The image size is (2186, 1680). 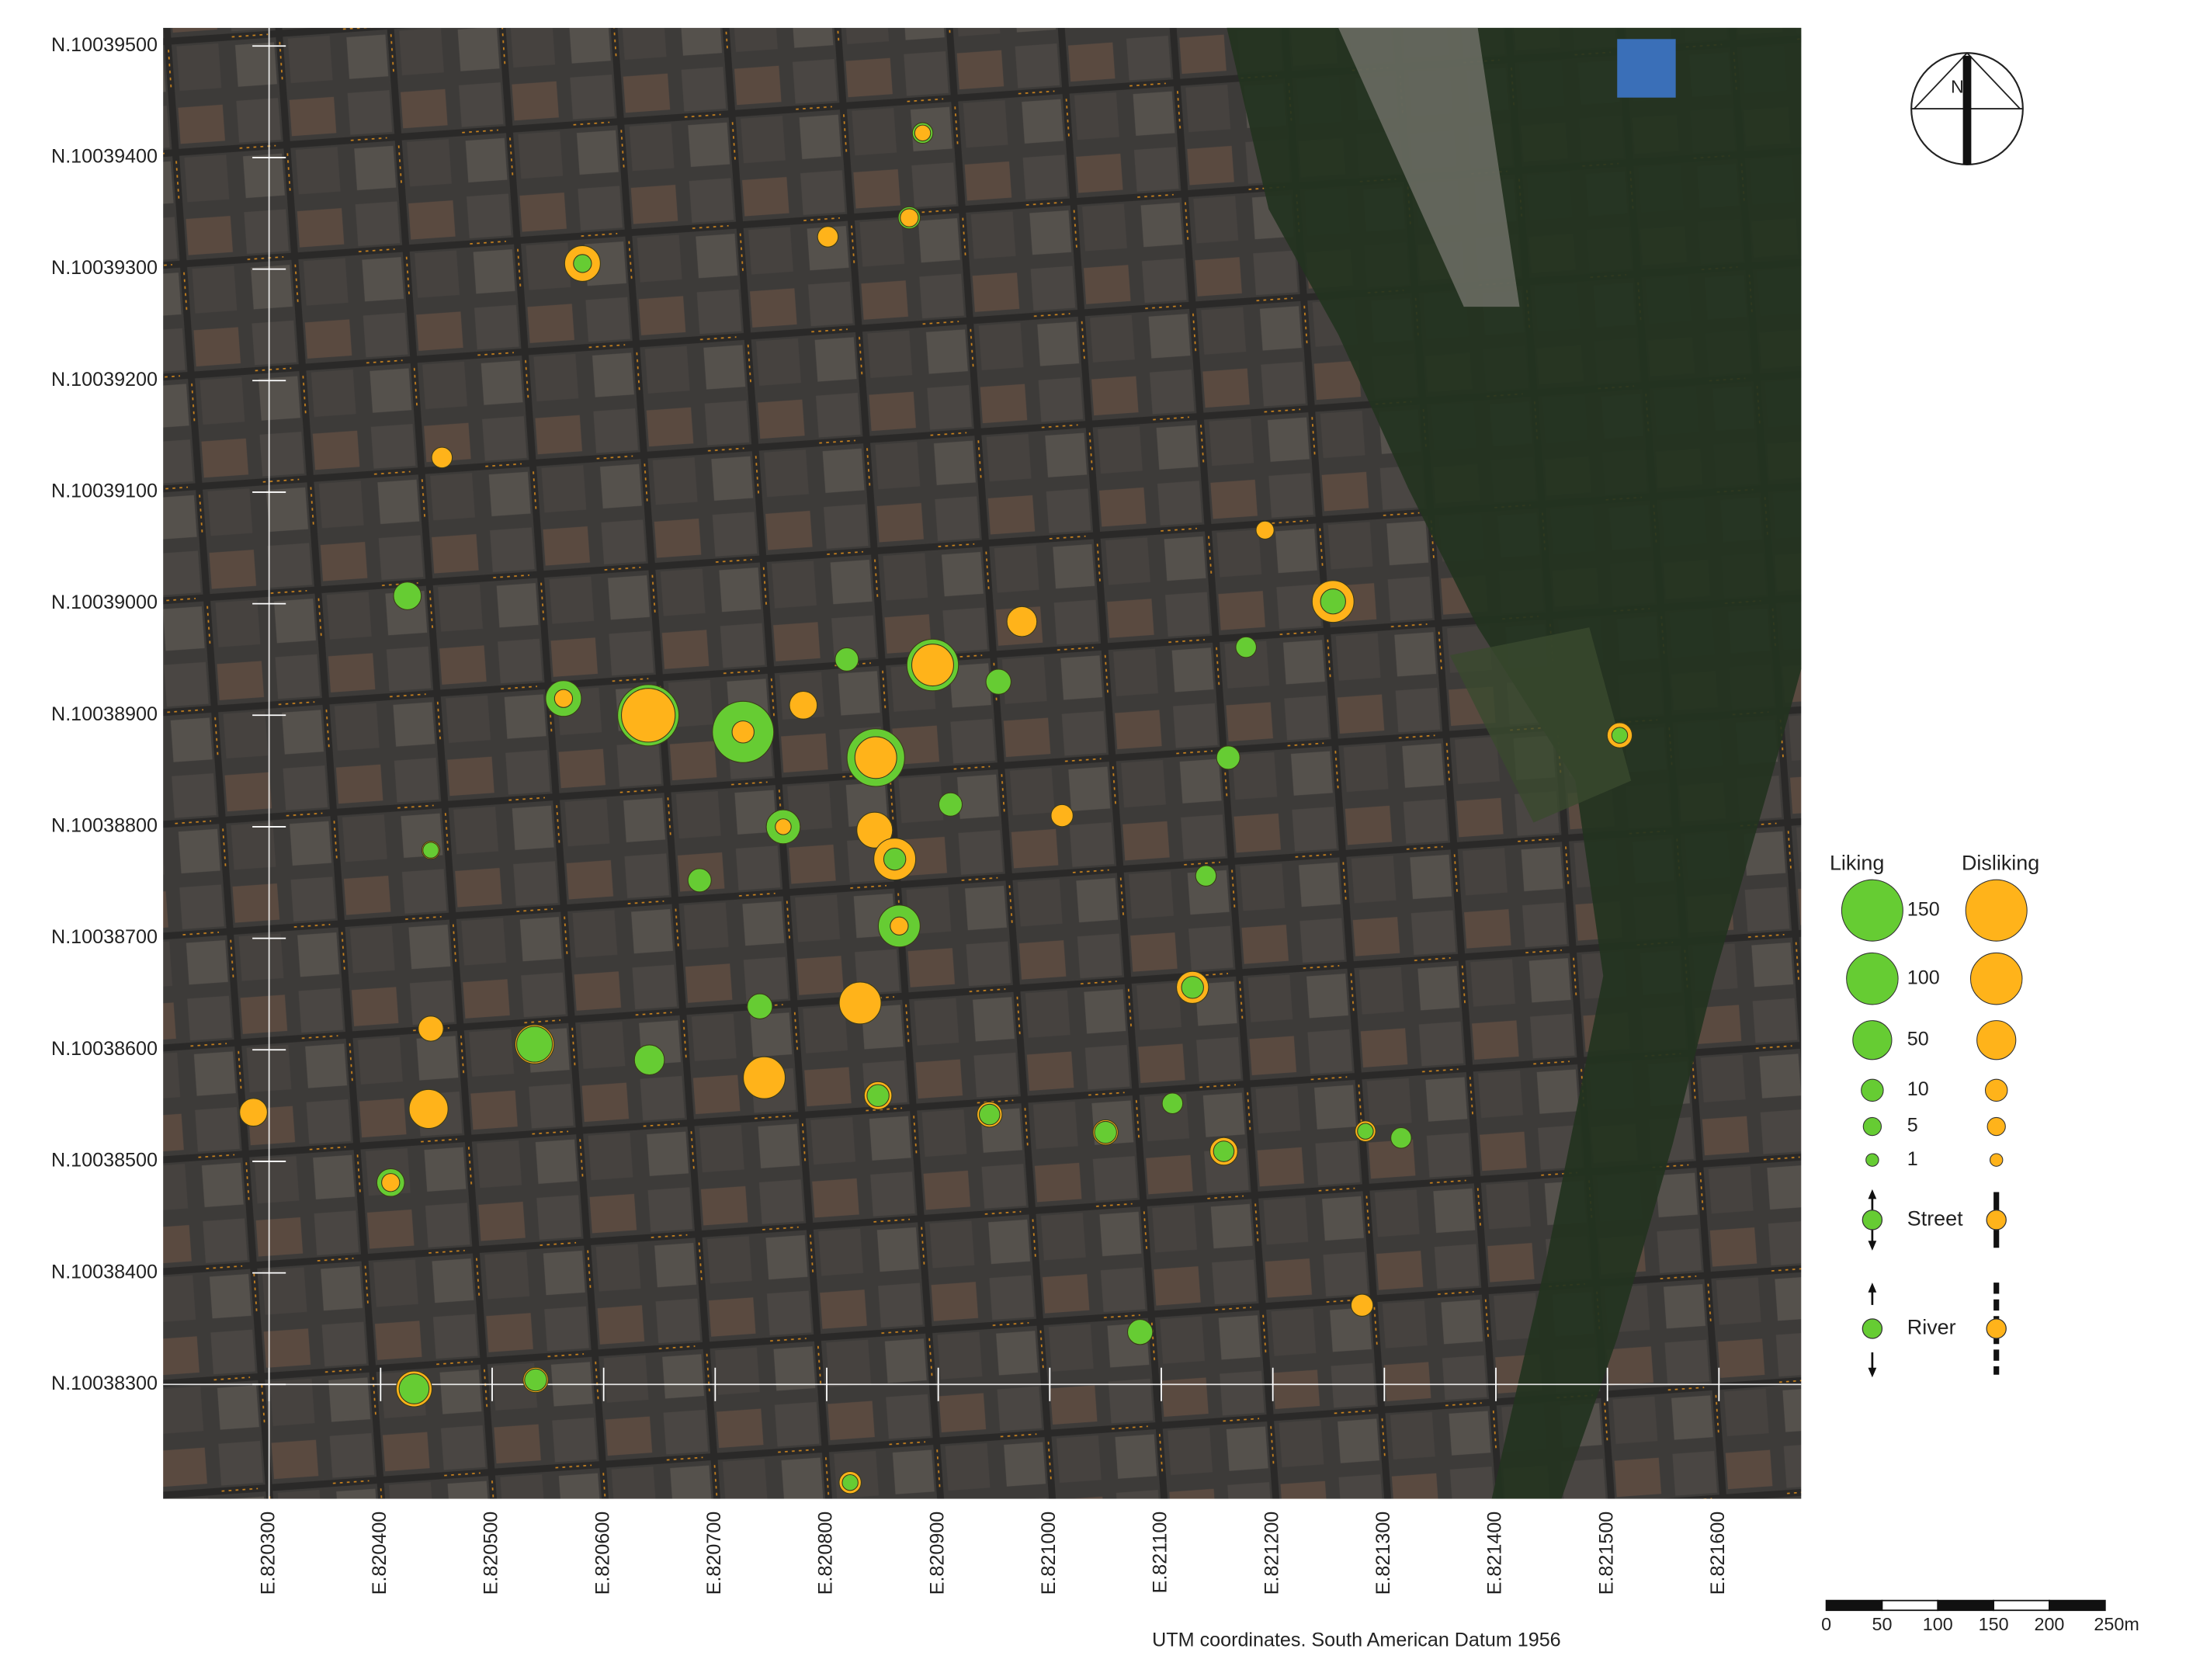 What do you see at coordinates (714, 1553) in the screenshot?
I see `easting-label: E.820700` at bounding box center [714, 1553].